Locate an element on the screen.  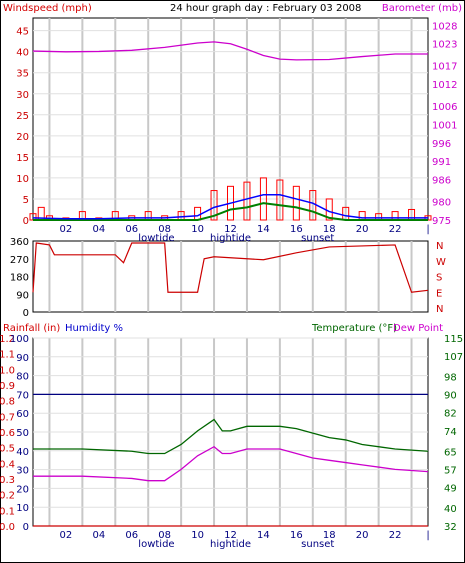
y-left-tick: 45 is located at coordinates (22, 32).